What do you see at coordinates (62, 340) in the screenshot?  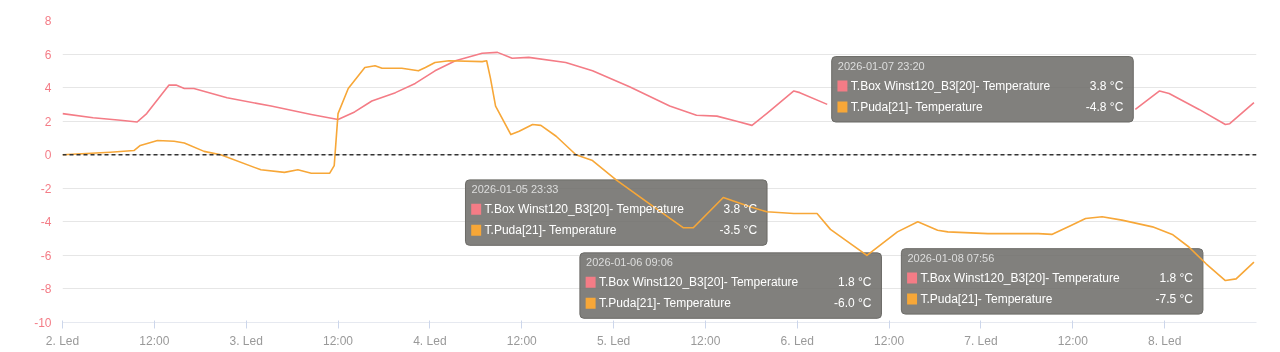 I see `x-tick-label: 2. Led` at bounding box center [62, 340].